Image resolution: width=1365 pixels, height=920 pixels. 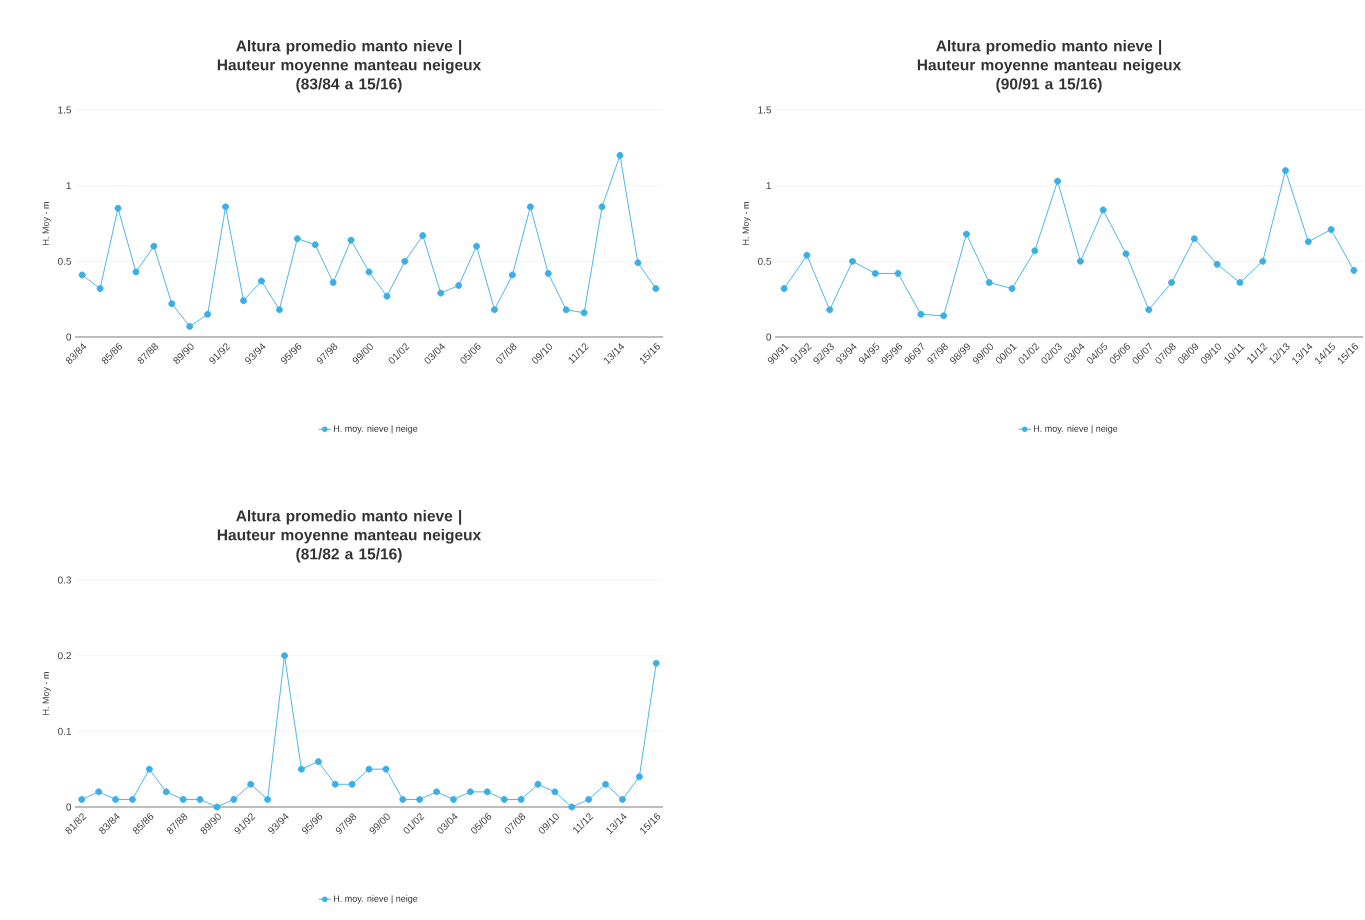 I want to click on y-tick-label: 0.2, so click(x=64, y=656).